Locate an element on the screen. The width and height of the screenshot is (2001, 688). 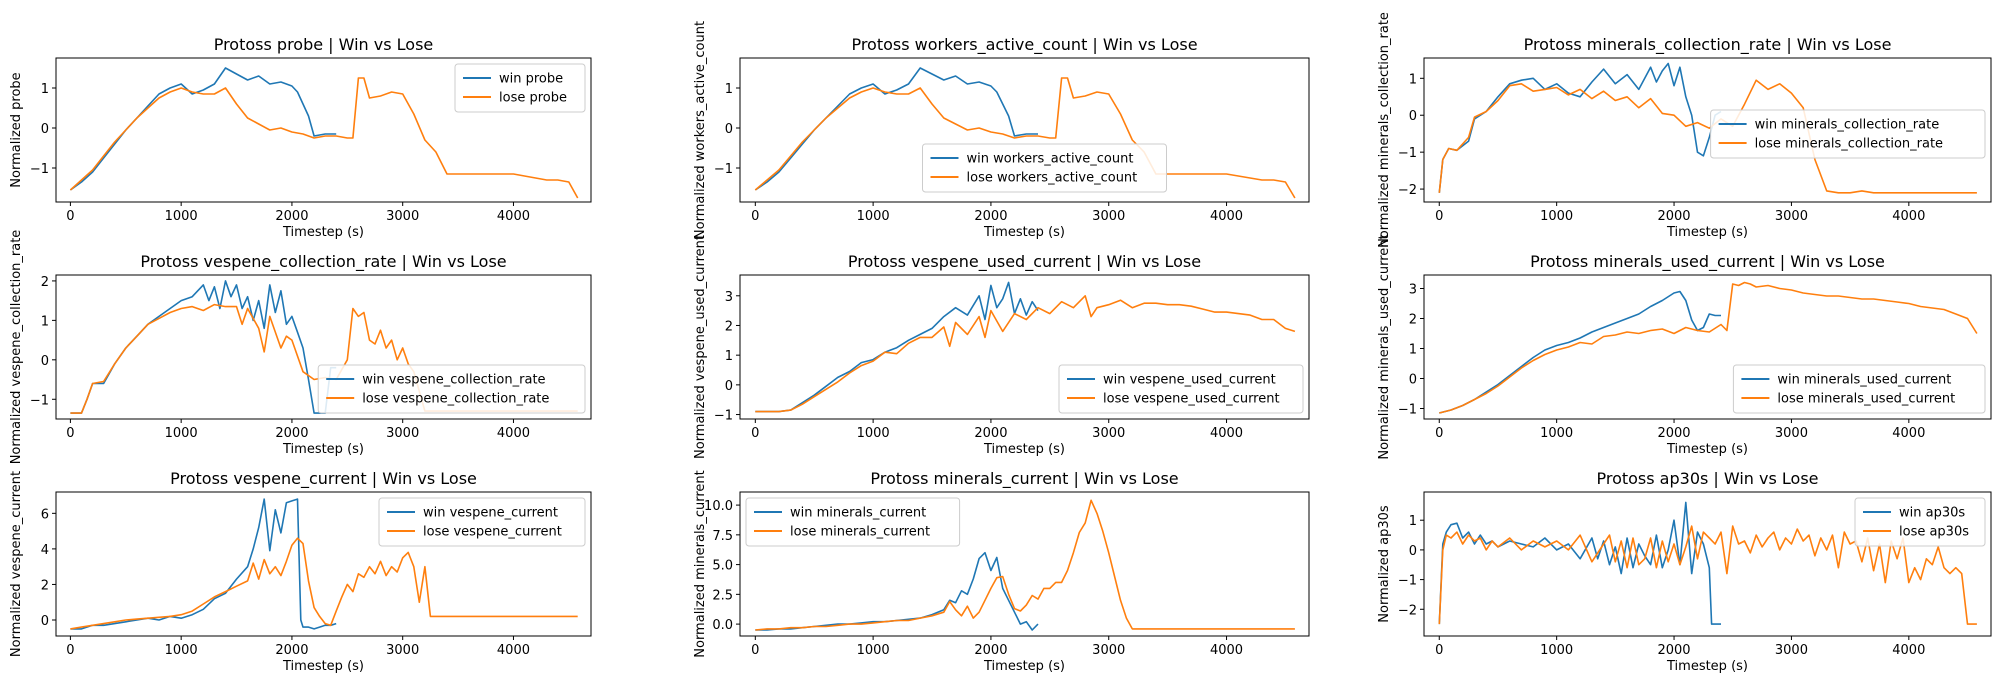
legend-label: win vespene_current is located at coordinates (490, 513).